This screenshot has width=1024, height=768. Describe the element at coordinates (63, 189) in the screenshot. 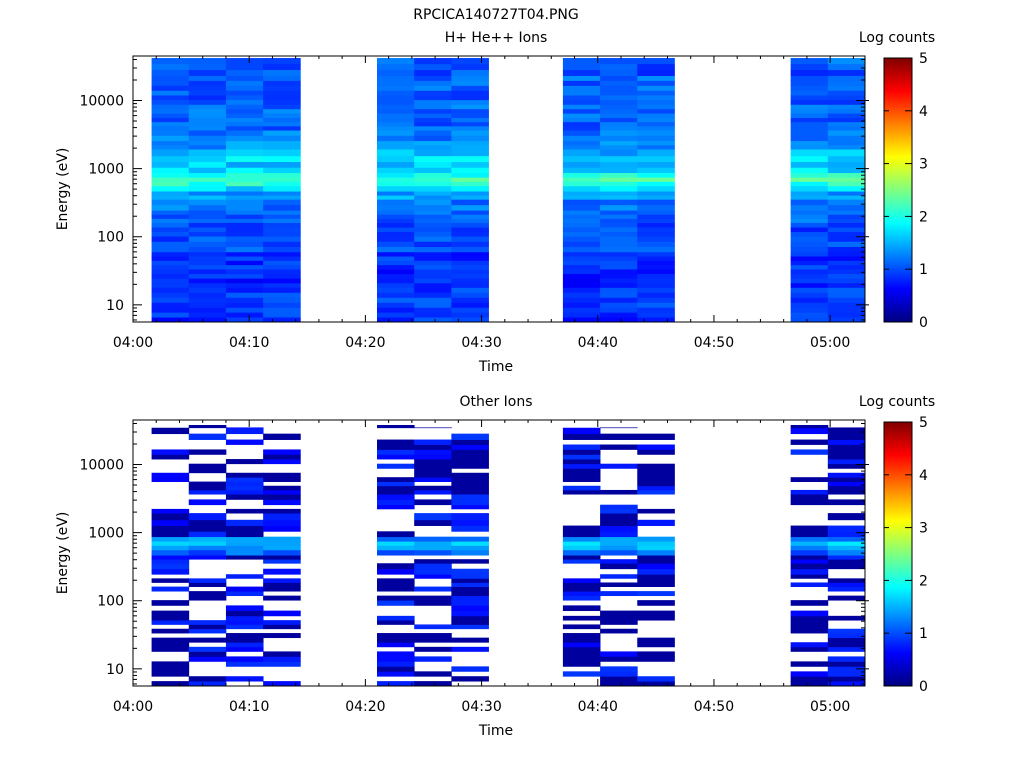

I see `y-axis-label: Energy (eV)` at that location.